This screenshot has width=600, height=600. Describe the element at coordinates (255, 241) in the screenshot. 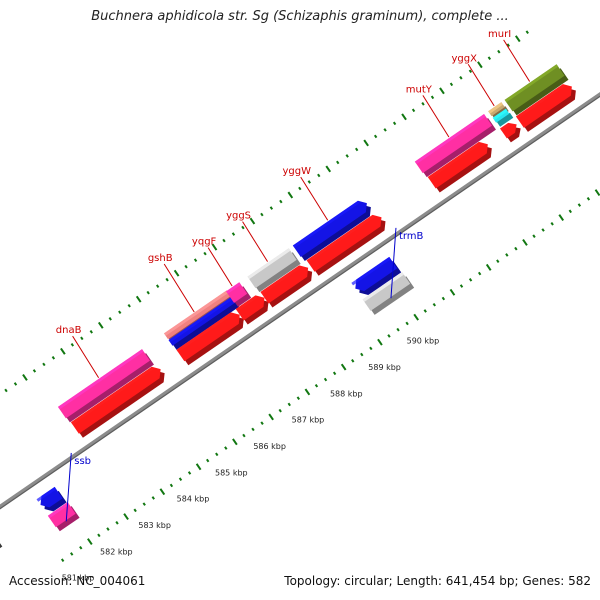

I see `callout-yggS` at that location.